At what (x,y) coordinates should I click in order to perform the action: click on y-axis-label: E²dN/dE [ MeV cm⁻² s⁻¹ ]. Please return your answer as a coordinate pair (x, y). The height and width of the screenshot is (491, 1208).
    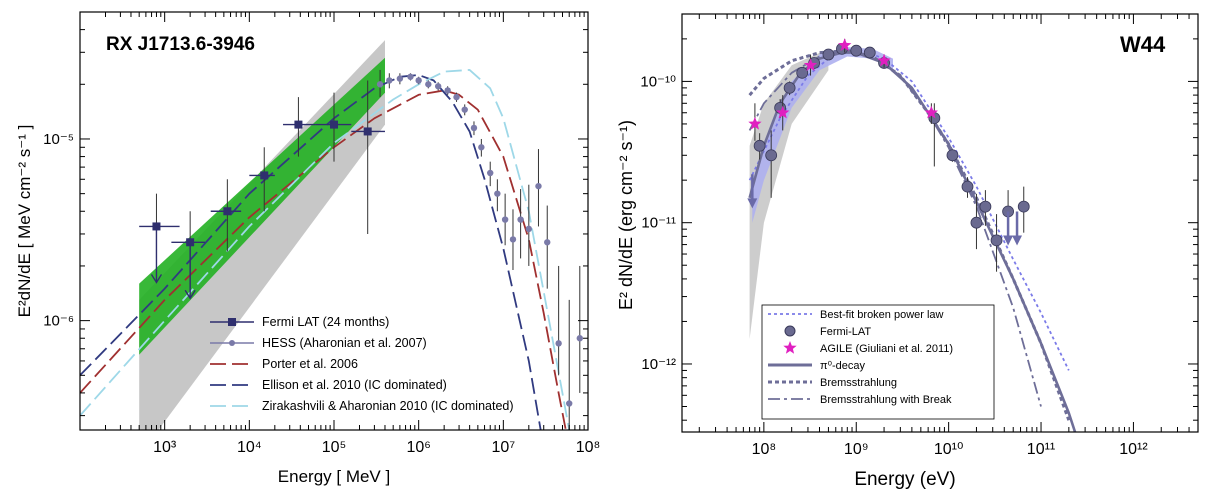
    Looking at the image, I should click on (24, 221).